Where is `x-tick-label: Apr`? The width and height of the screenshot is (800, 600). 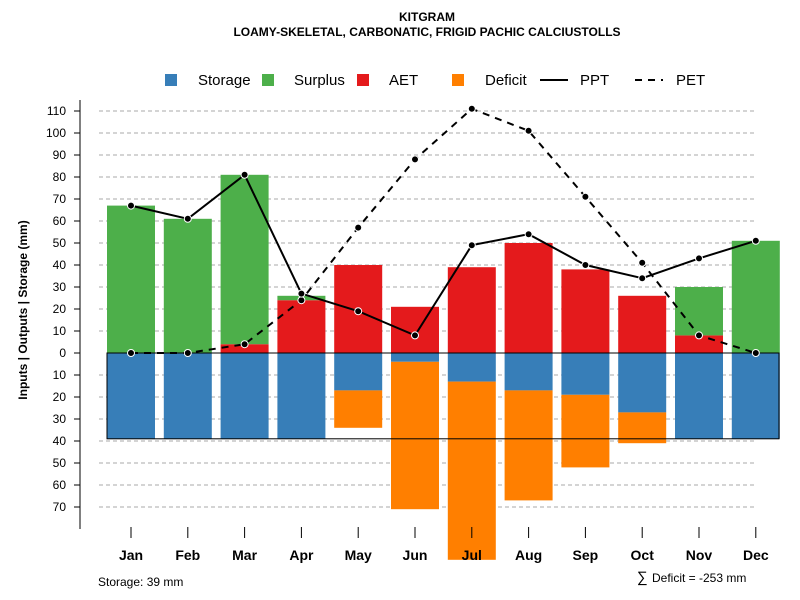
x-tick-label: Apr is located at coordinates (301, 555).